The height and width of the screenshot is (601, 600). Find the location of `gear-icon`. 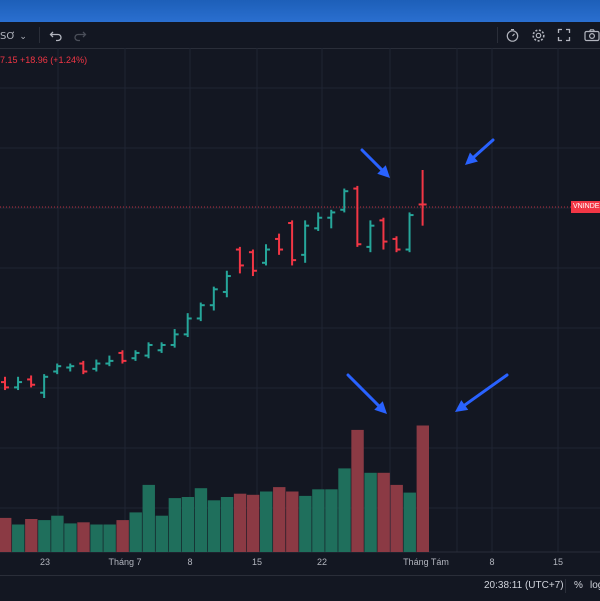

gear-icon is located at coordinates (538, 35).